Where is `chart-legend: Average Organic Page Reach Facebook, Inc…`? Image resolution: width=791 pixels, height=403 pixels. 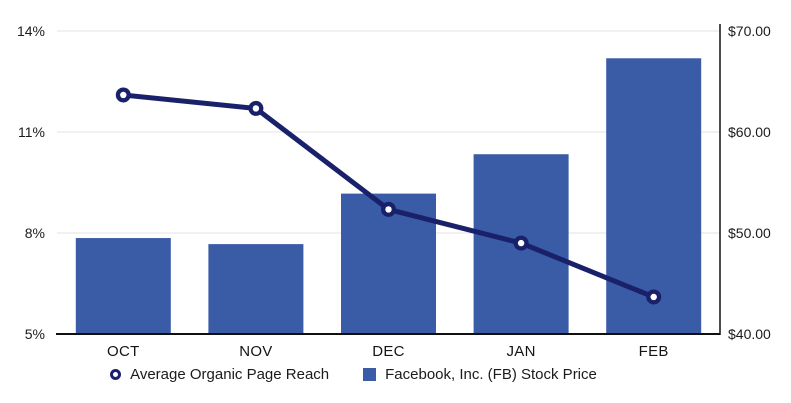 chart-legend: Average Organic Page Reach Facebook, Inc… is located at coordinates (374, 374).